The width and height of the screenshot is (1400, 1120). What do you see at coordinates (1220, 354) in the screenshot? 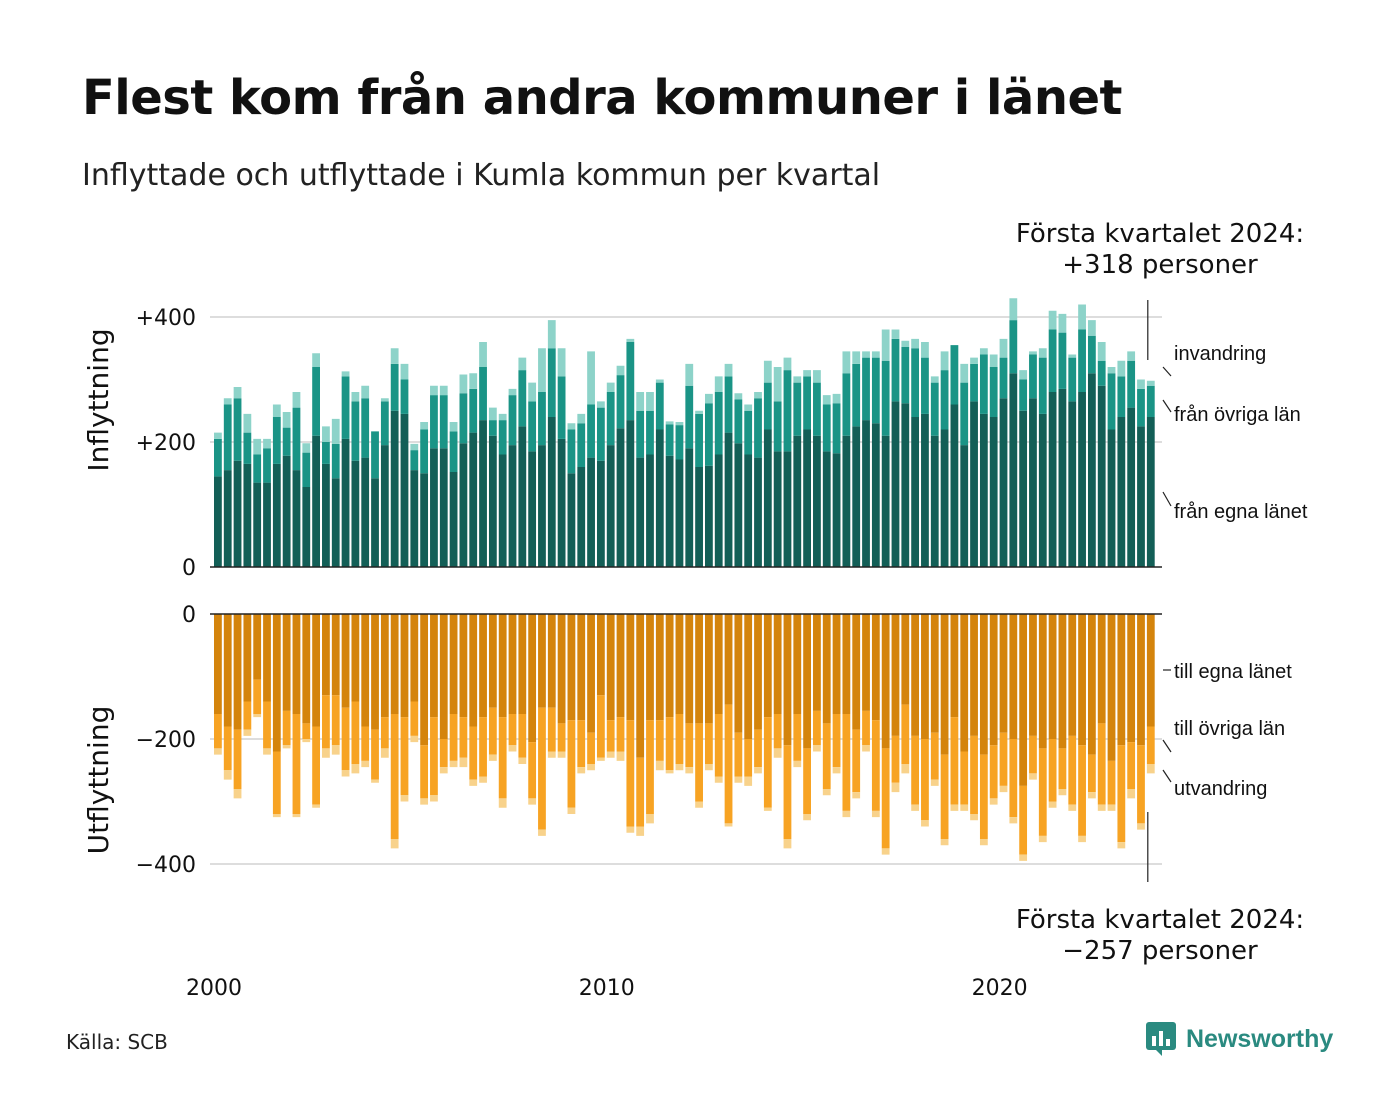
I see `legend-invandring: invandring` at bounding box center [1220, 354].